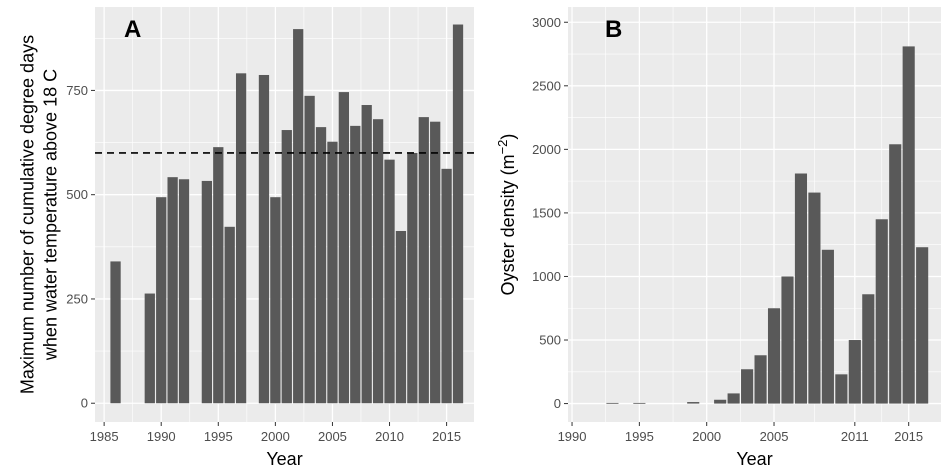 The height and width of the screenshot is (470, 944). What do you see at coordinates (546, 22) in the screenshot?
I see `y-tick-label: 3000` at bounding box center [546, 22].